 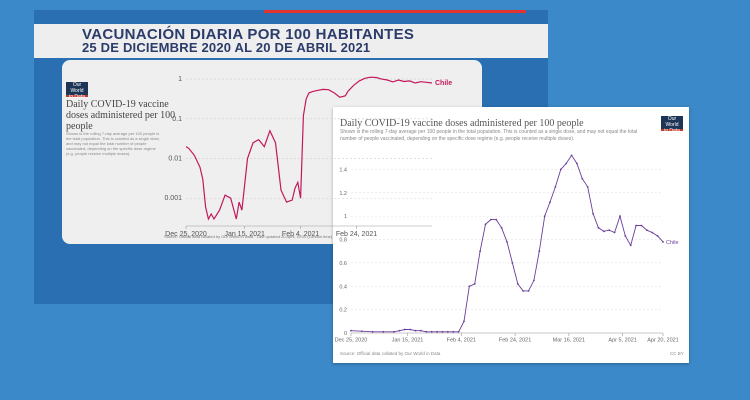 What do you see at coordinates (77, 88) in the screenshot?
I see `owid-logo-line1: Our World` at bounding box center [77, 88].